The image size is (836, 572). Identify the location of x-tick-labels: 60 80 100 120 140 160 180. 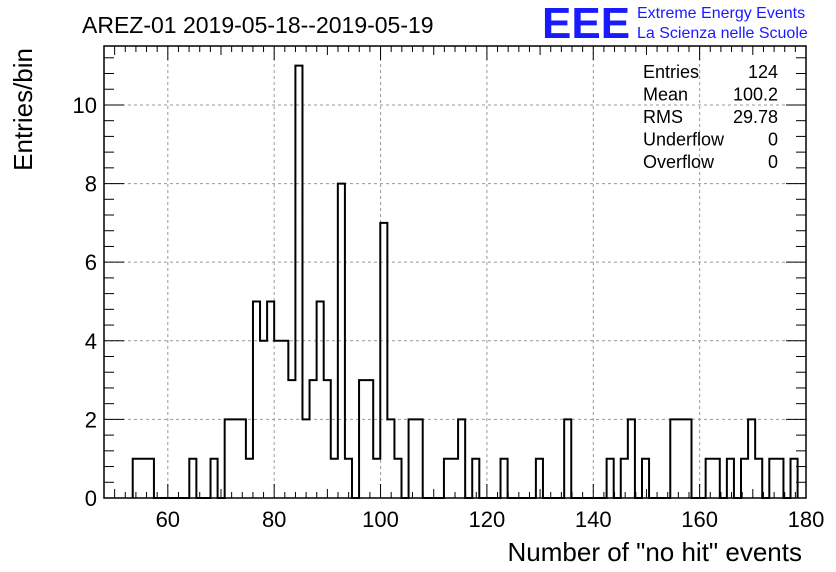
(490, 519).